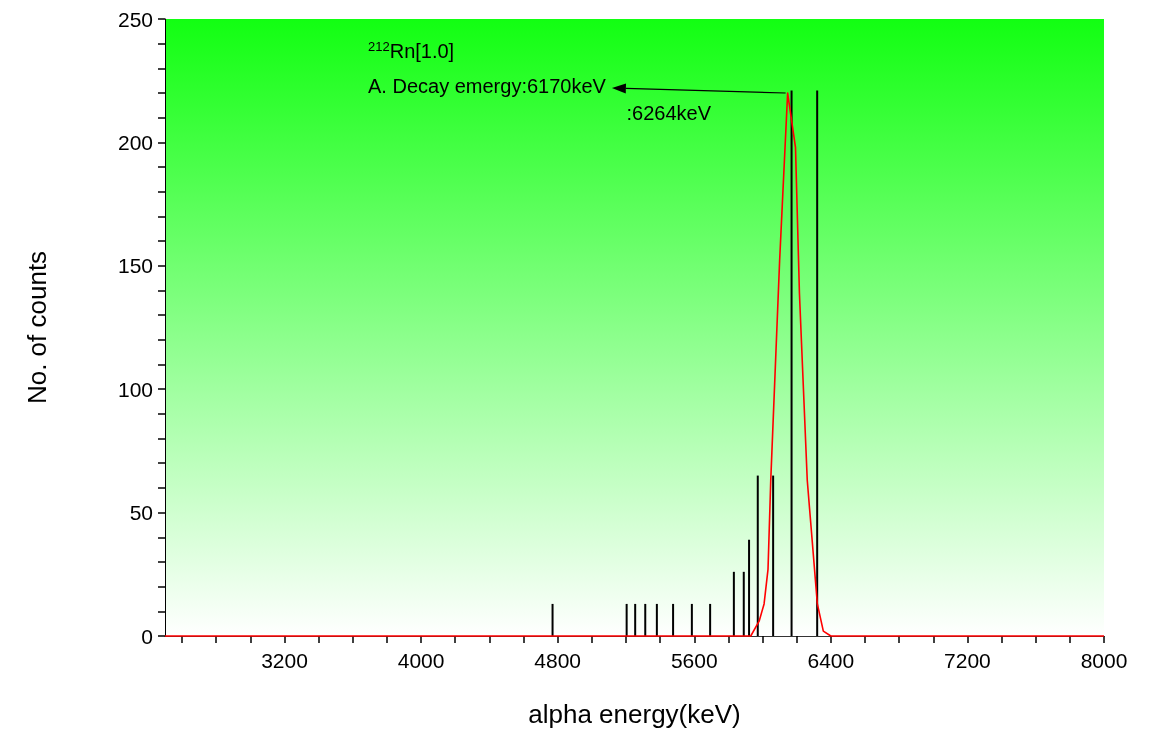 The image size is (1154, 741). I want to click on y-tick-label: 0, so click(147, 636).